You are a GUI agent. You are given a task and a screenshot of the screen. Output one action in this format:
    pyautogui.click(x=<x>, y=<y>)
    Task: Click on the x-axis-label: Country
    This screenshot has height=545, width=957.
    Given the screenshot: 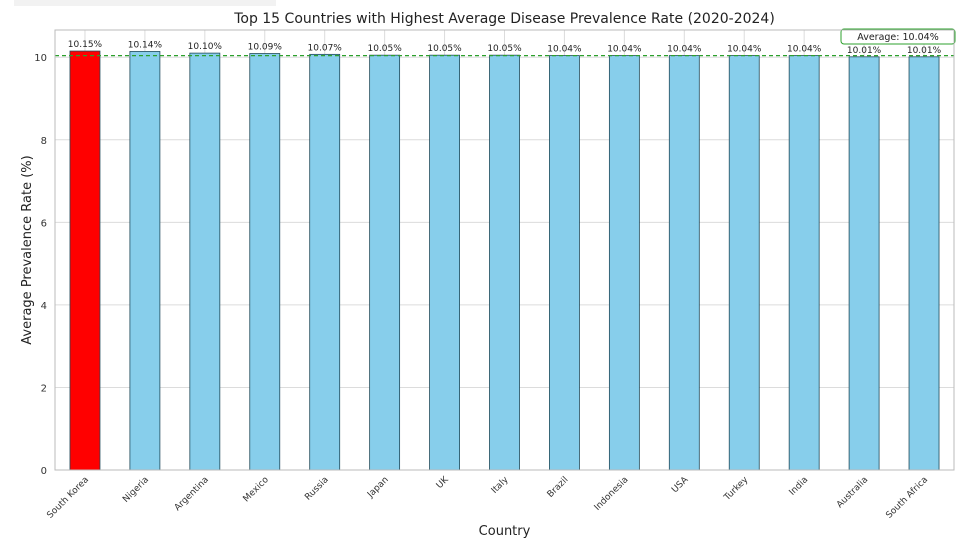 What is the action you would take?
    pyautogui.click(x=505, y=531)
    